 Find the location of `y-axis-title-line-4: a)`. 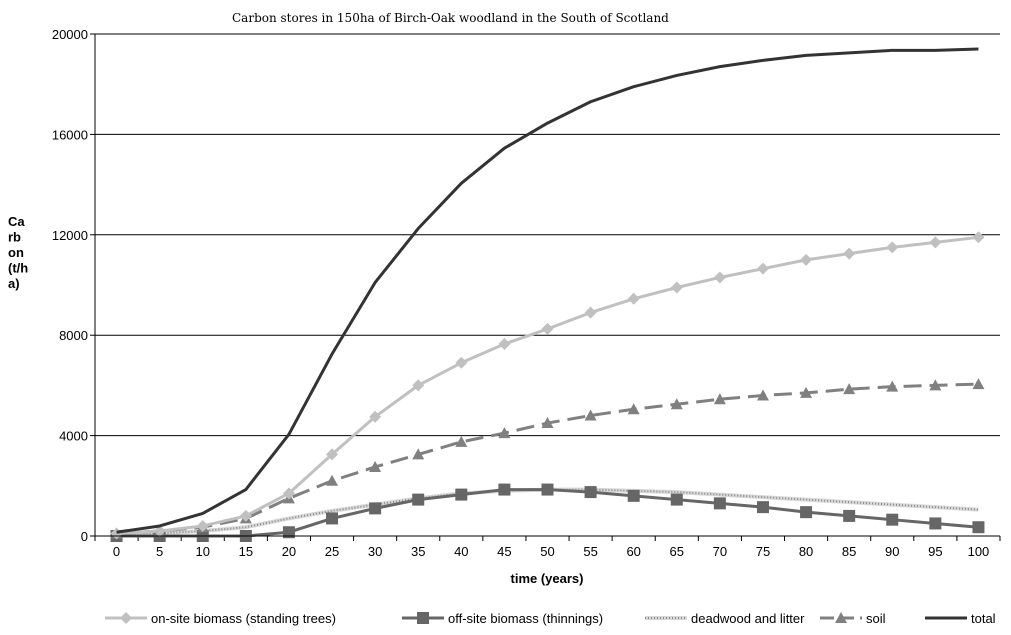

y-axis-title-line-4: a) is located at coordinates (14, 283).